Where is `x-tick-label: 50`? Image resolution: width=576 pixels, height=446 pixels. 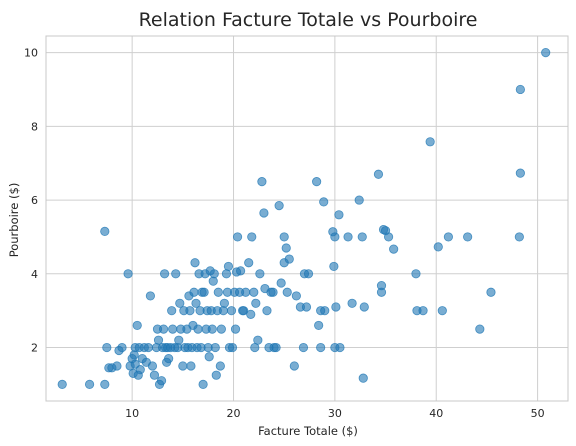 x-tick-label: 50 is located at coordinates (538, 413).